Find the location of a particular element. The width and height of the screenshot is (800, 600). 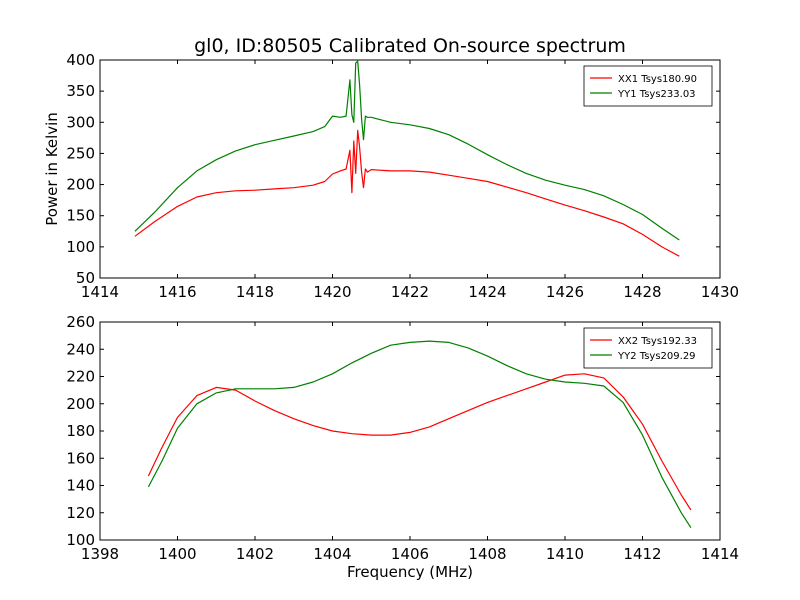

y-tick-label: 220 is located at coordinates (80, 377).